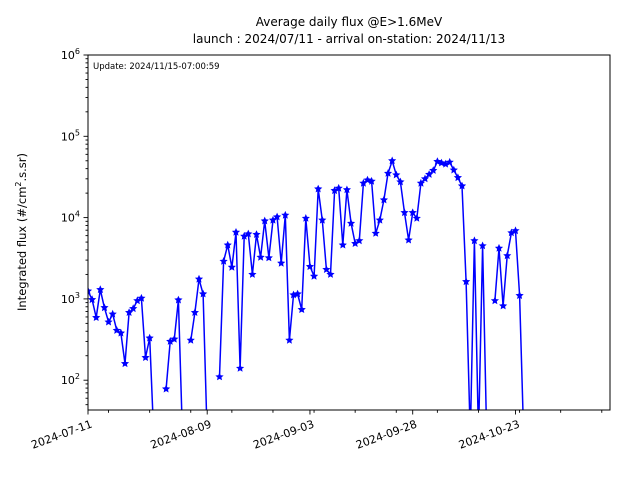 The image size is (640, 480). Describe the element at coordinates (61, 435) in the screenshot. I see `svg-text: 2024-07-11` at that location.